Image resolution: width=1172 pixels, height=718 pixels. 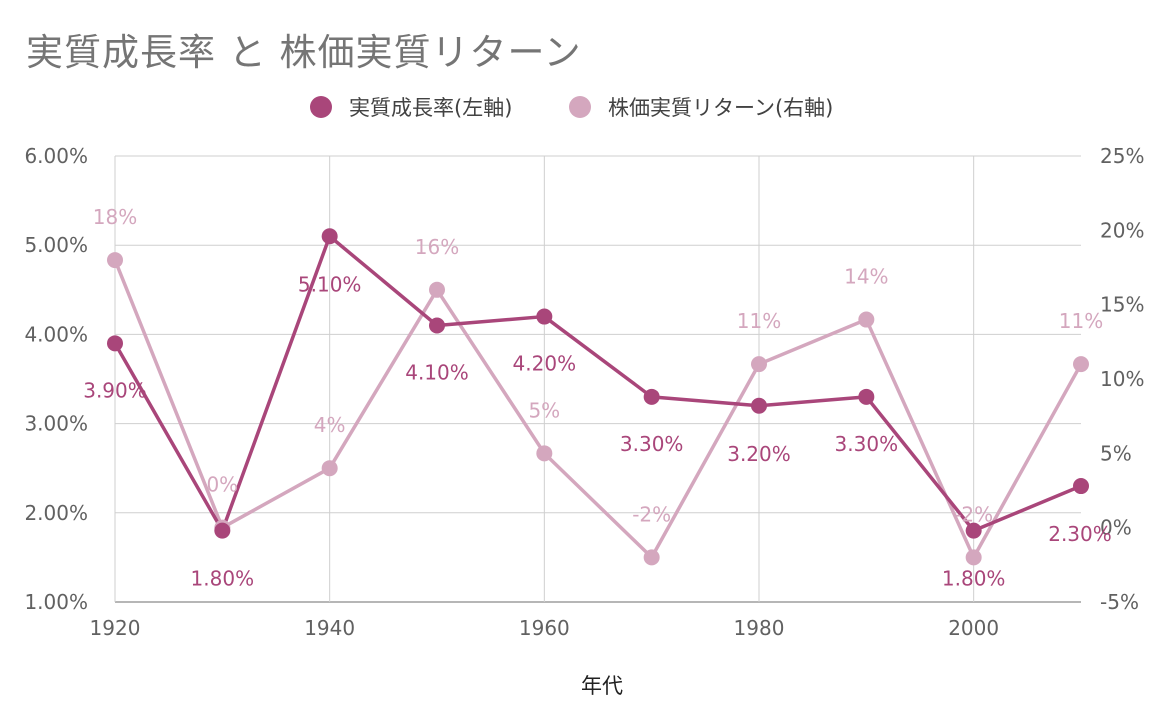 I want to click on legend-label: 実質成長率(左軸), so click(x=430, y=108).